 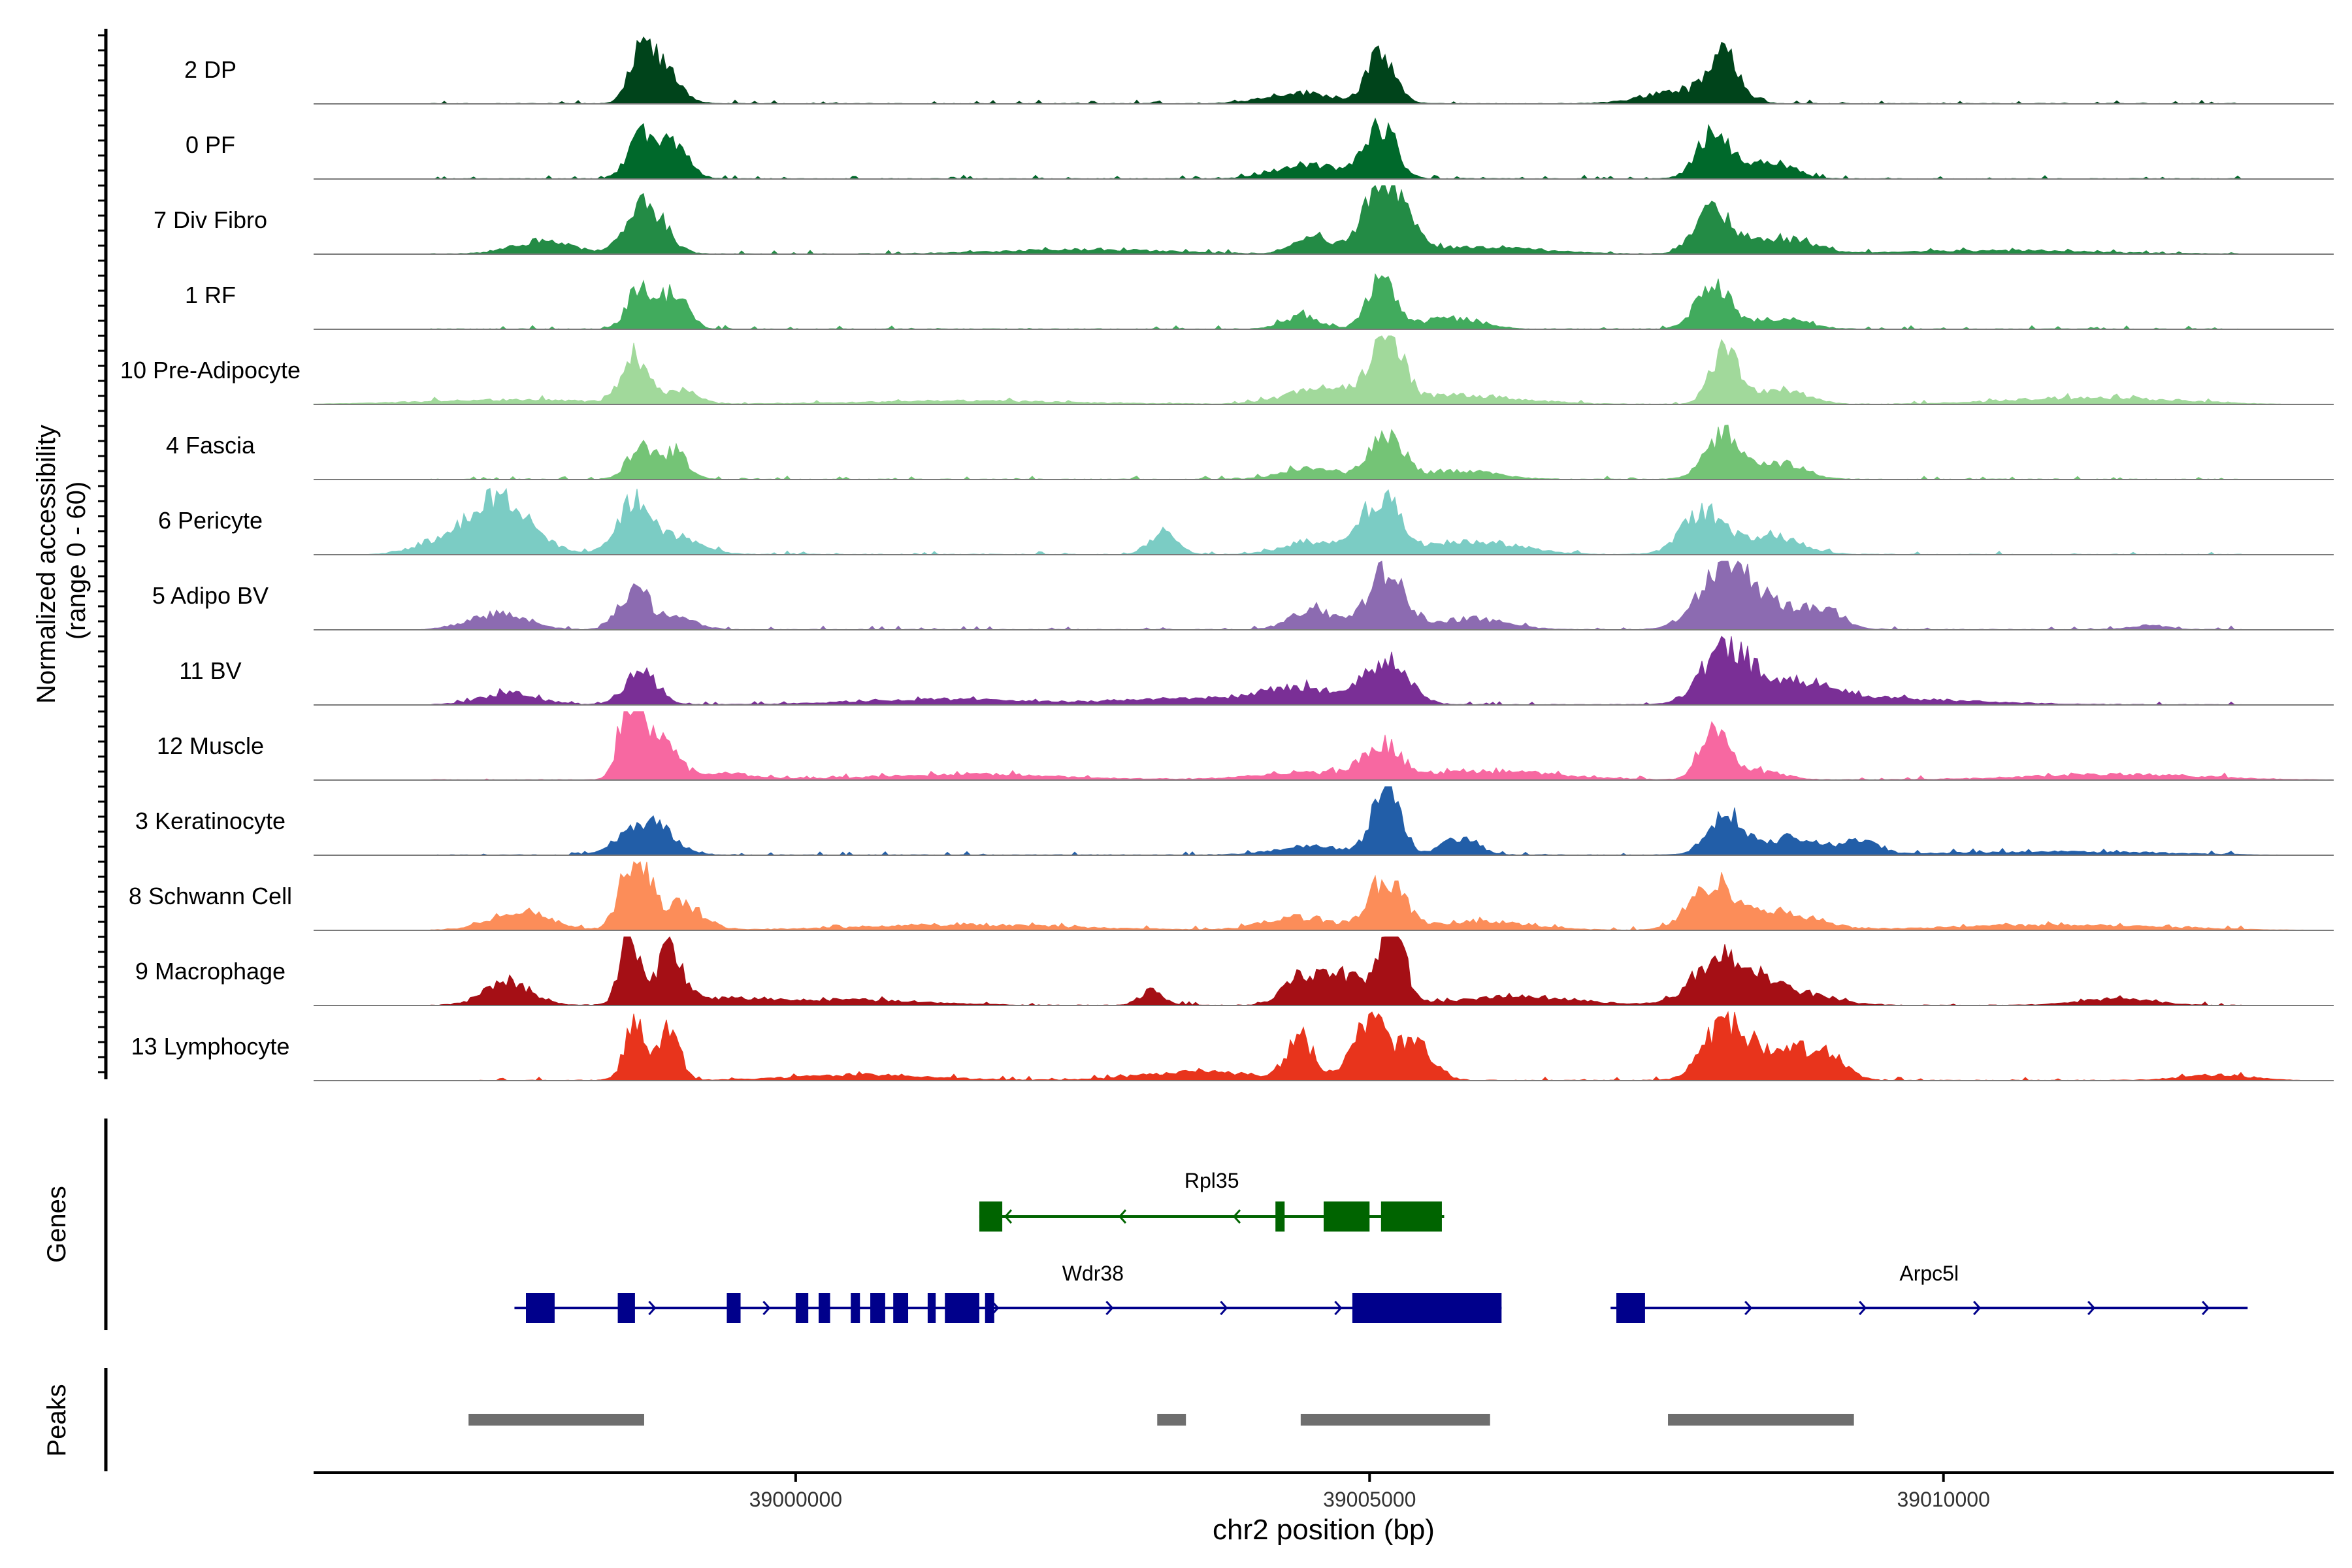 I want to click on track-10-pre-adipocyte: 10 Pre-Adipocyte, so click(x=1227, y=370).